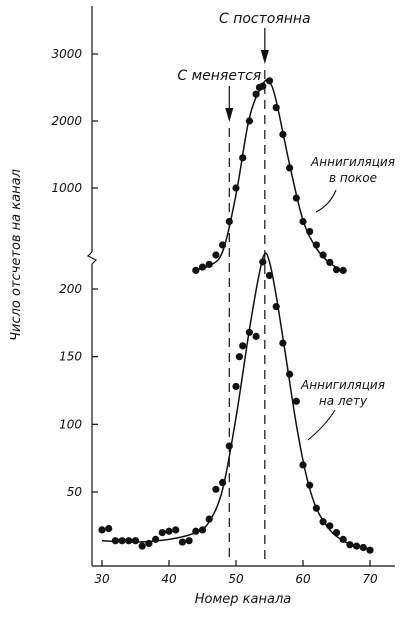 The image size is (407, 618). What do you see at coordinates (370, 579) in the screenshot?
I see `x-tick-label: 70` at bounding box center [370, 579].